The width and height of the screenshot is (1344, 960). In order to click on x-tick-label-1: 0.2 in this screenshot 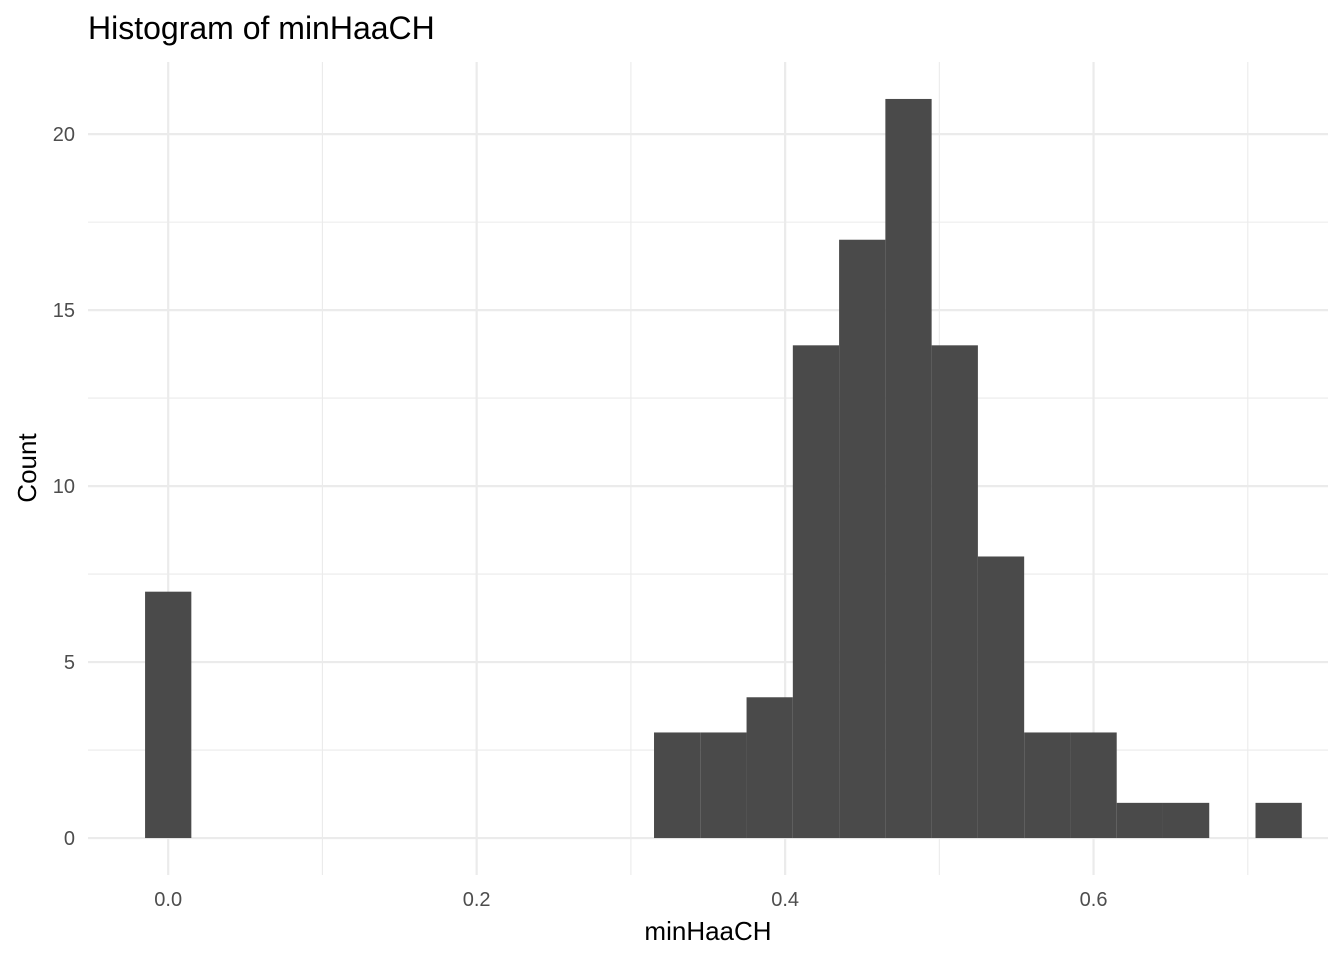, I will do `click(477, 900)`.